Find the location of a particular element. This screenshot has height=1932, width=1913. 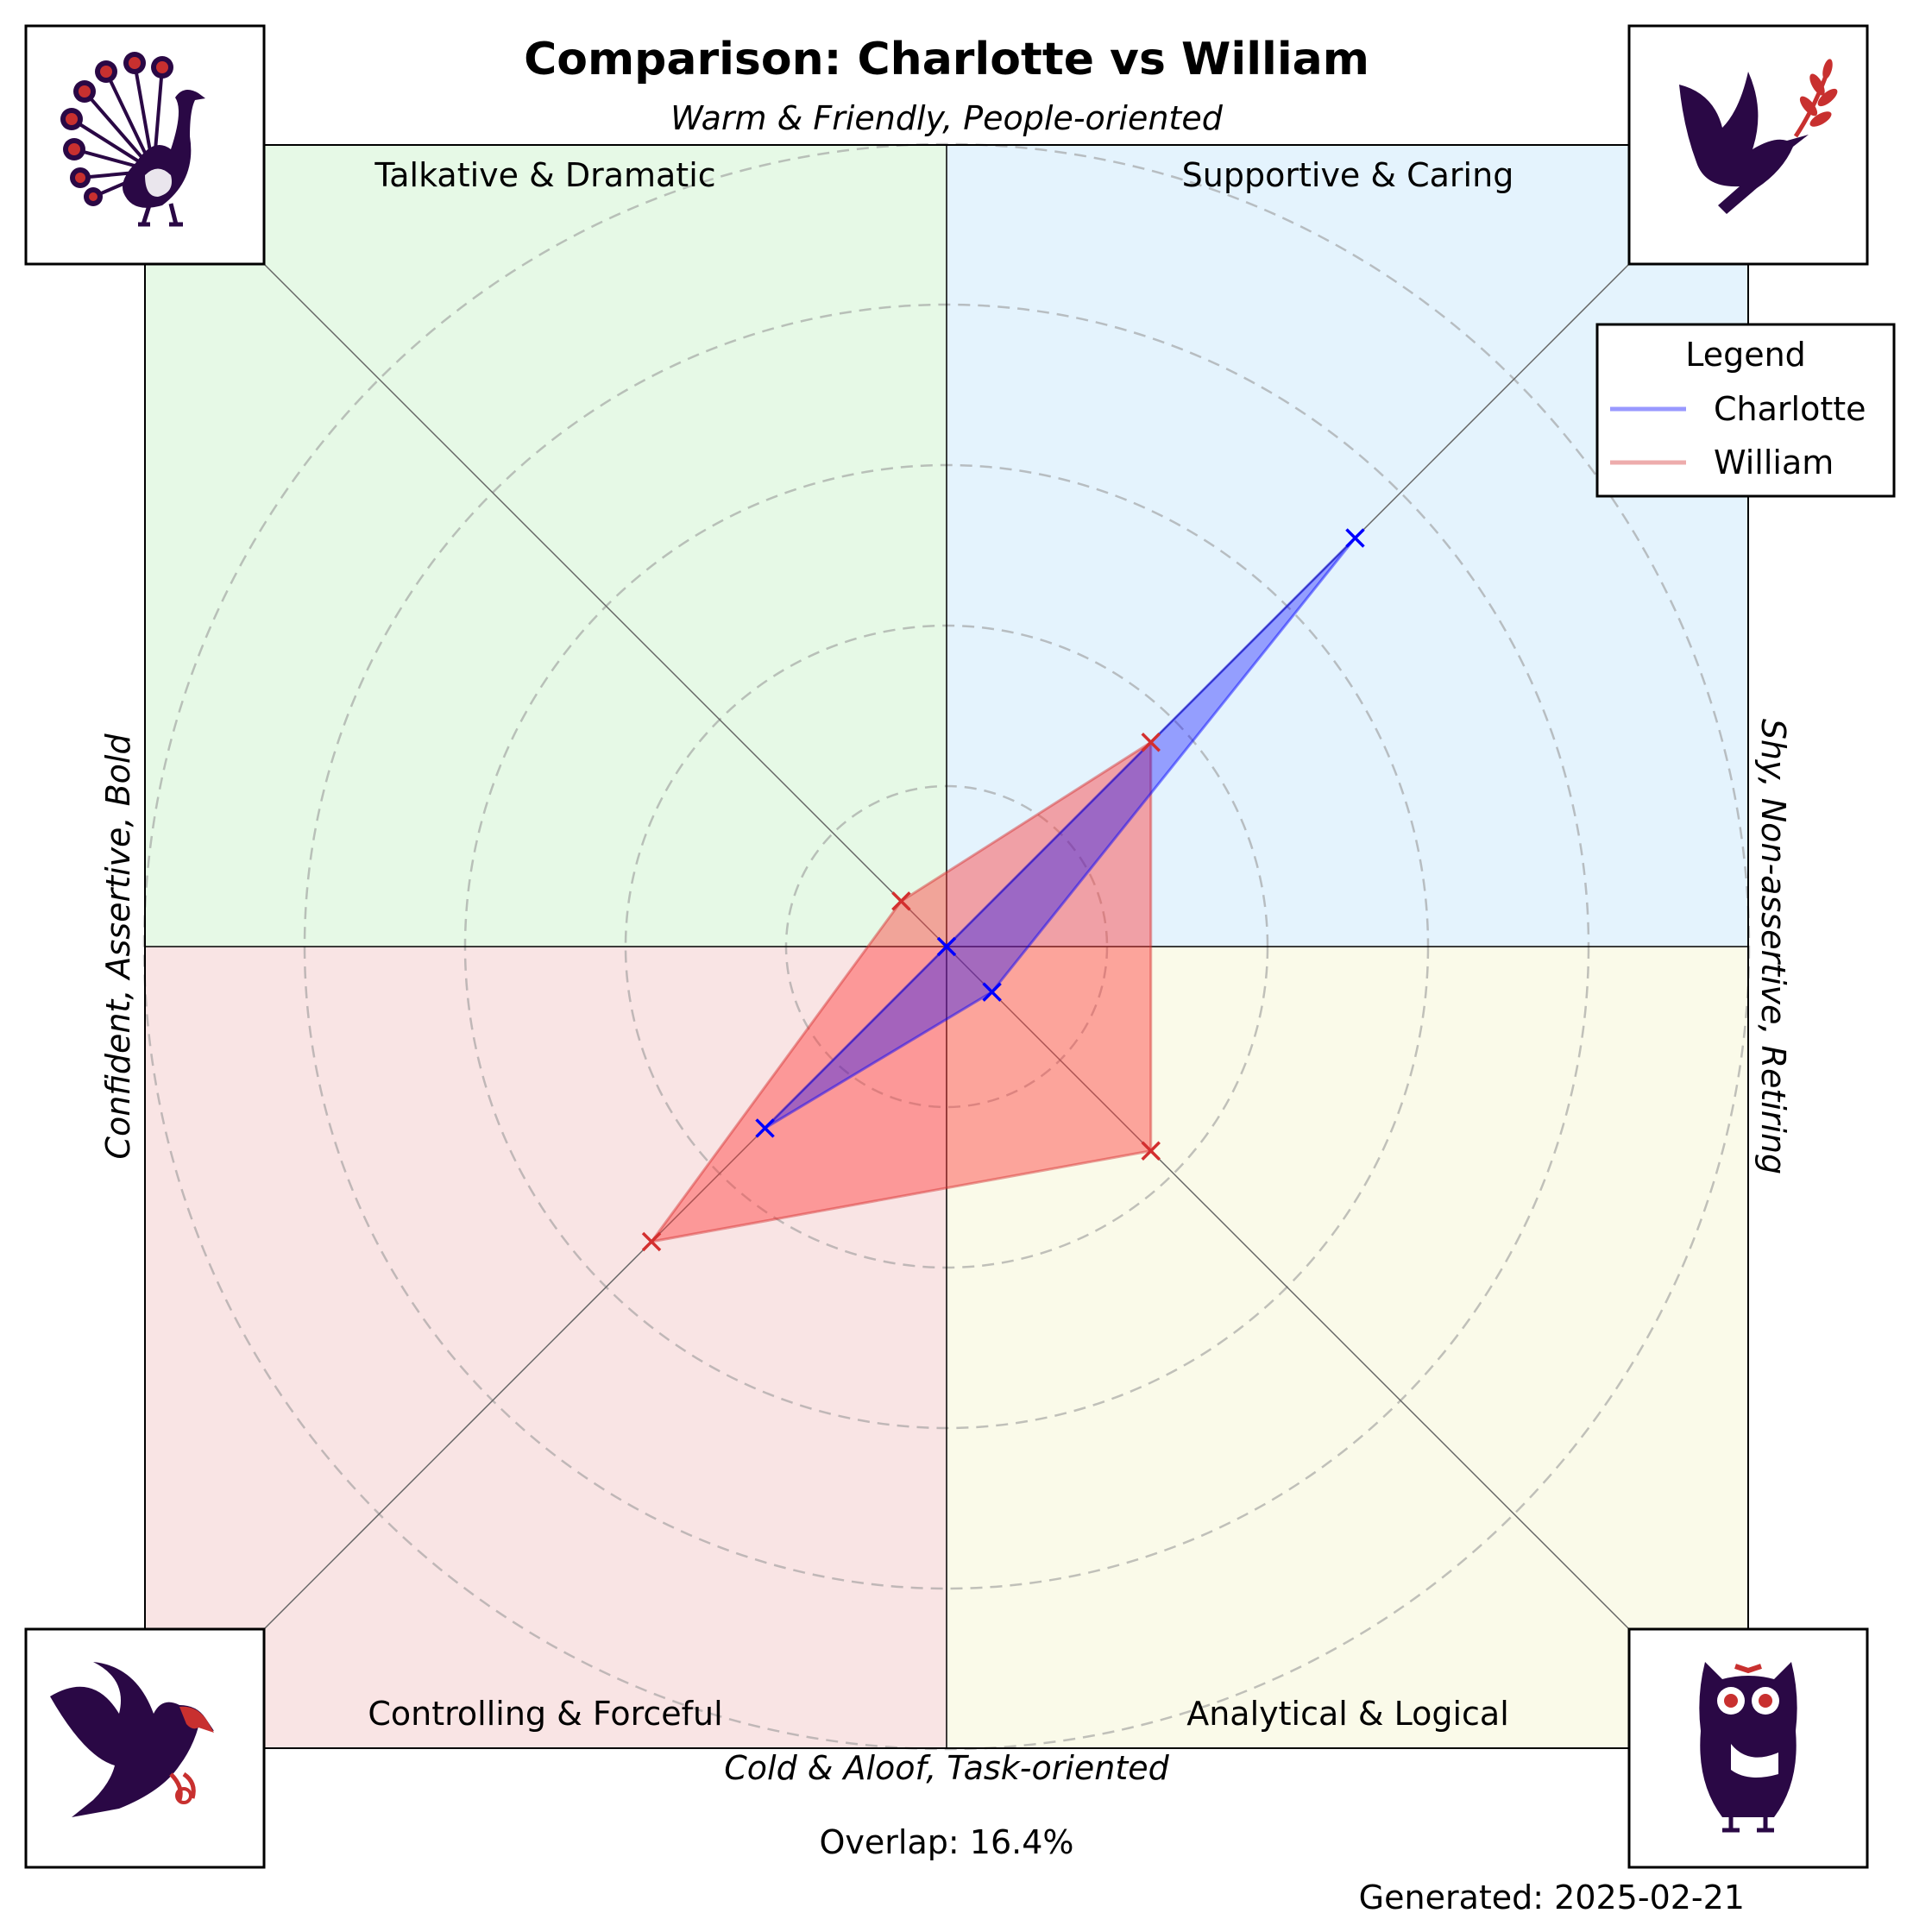

legend-title: Legend is located at coordinates (1745, 355).